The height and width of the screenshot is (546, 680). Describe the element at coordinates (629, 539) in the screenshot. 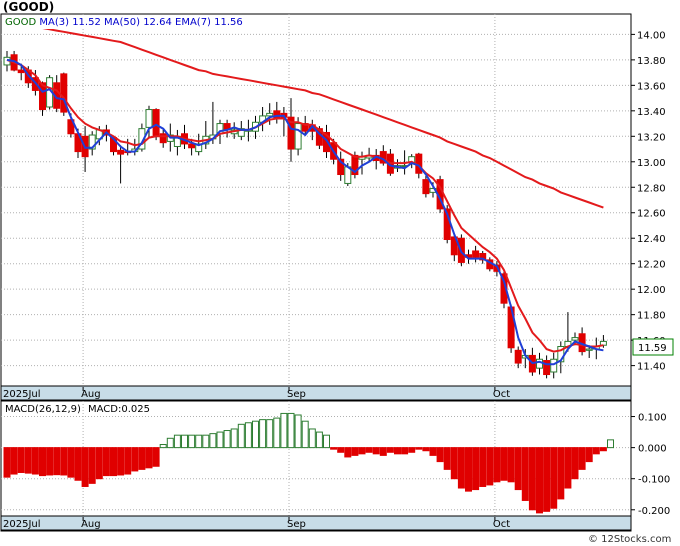

I see `footer-credit: © 12Stocks.com` at that location.